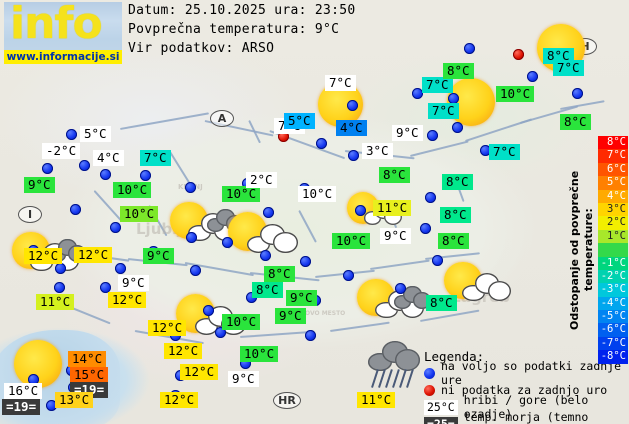  What do you see at coordinates (613, 196) in the screenshot?
I see `scale-row: 4°C` at bounding box center [613, 196].